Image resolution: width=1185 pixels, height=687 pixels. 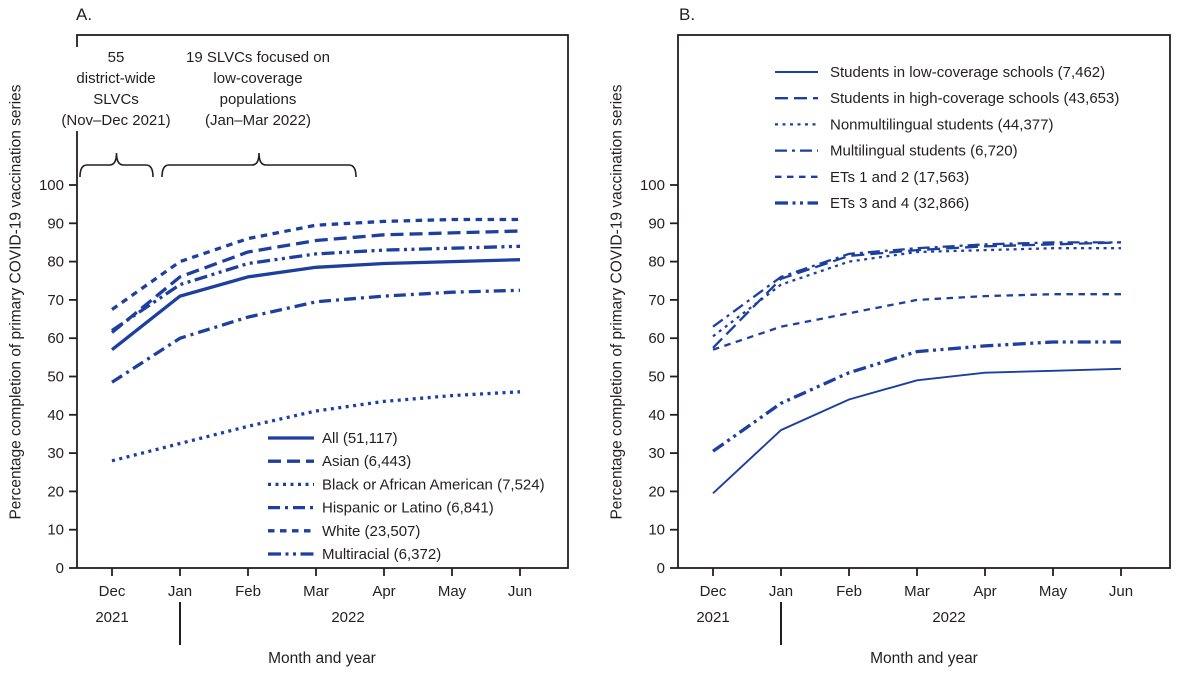 What do you see at coordinates (899, 177) in the screenshot?
I see `legend-label: ETs 1 and 2 (17,563)` at bounding box center [899, 177].